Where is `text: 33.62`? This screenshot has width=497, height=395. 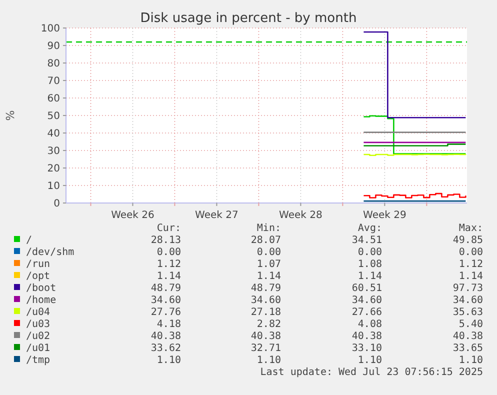
text: 33.62 is located at coordinates (165, 348).